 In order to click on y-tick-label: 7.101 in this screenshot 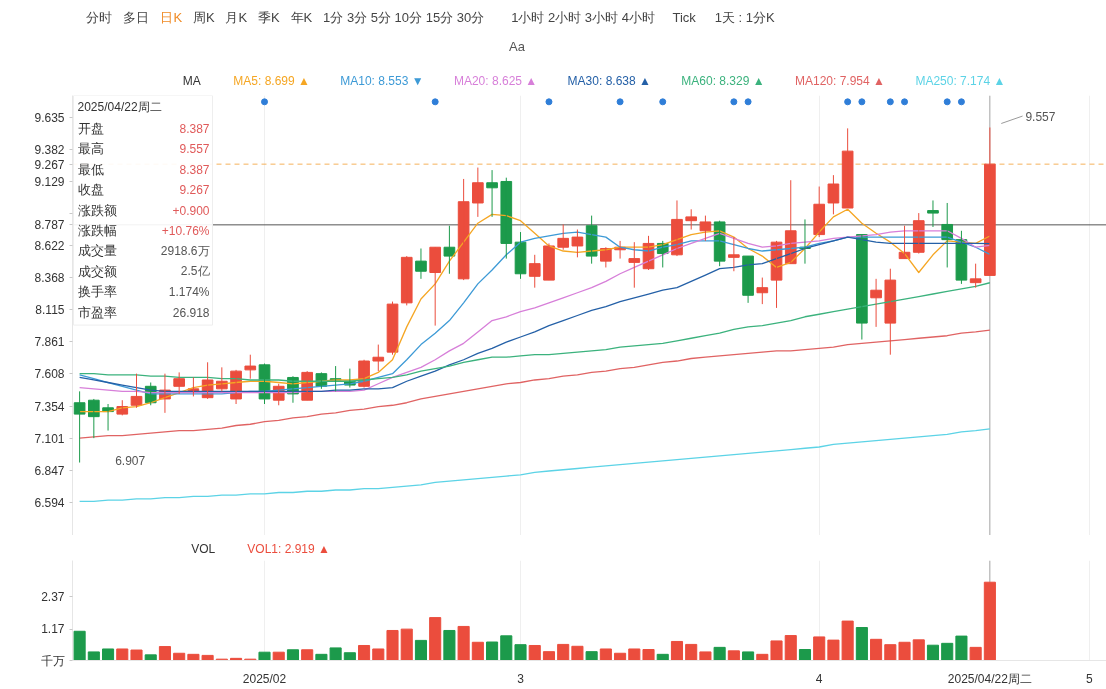, I will do `click(49, 438)`.